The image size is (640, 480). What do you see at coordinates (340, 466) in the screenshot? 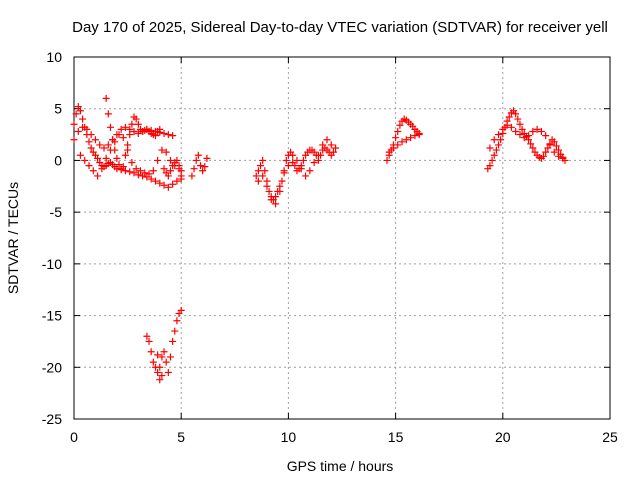
I see `x-axis-label: GPS time / hours` at bounding box center [340, 466].